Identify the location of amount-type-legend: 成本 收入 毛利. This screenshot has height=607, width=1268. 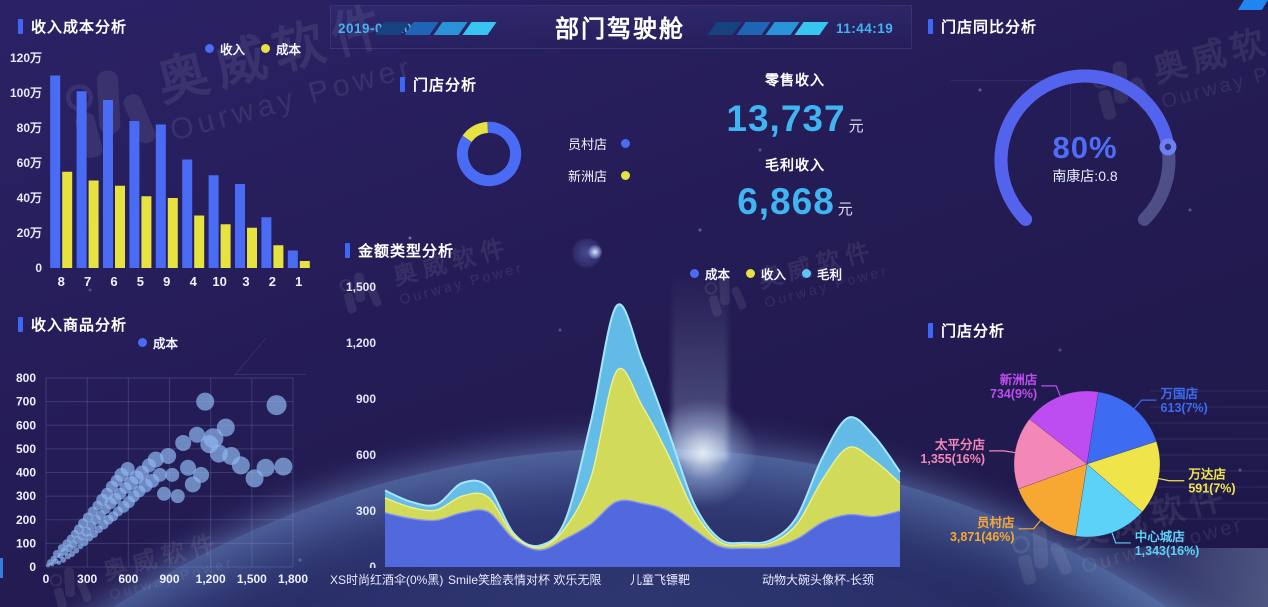
(766, 273).